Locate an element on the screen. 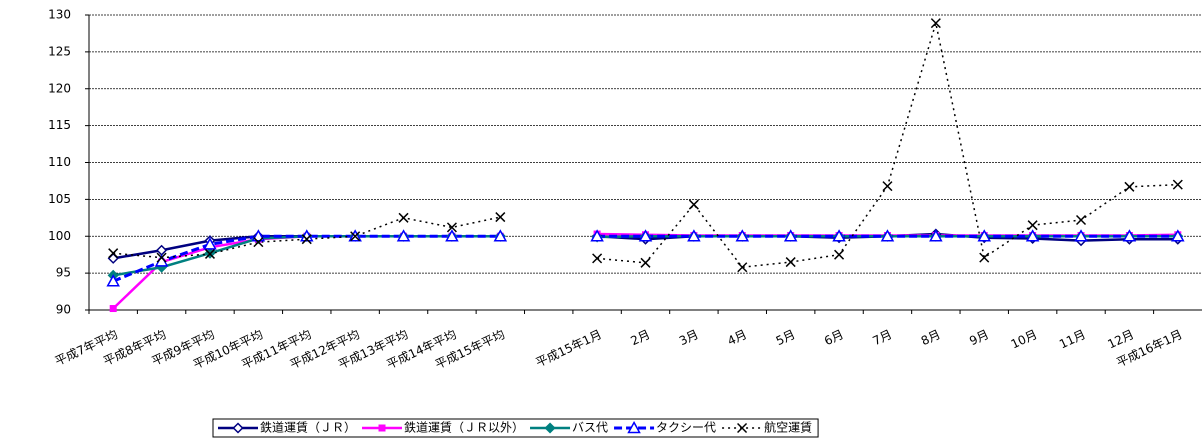 This screenshot has height=439, width=1204. x-tick-label: 10月 is located at coordinates (1024, 339).